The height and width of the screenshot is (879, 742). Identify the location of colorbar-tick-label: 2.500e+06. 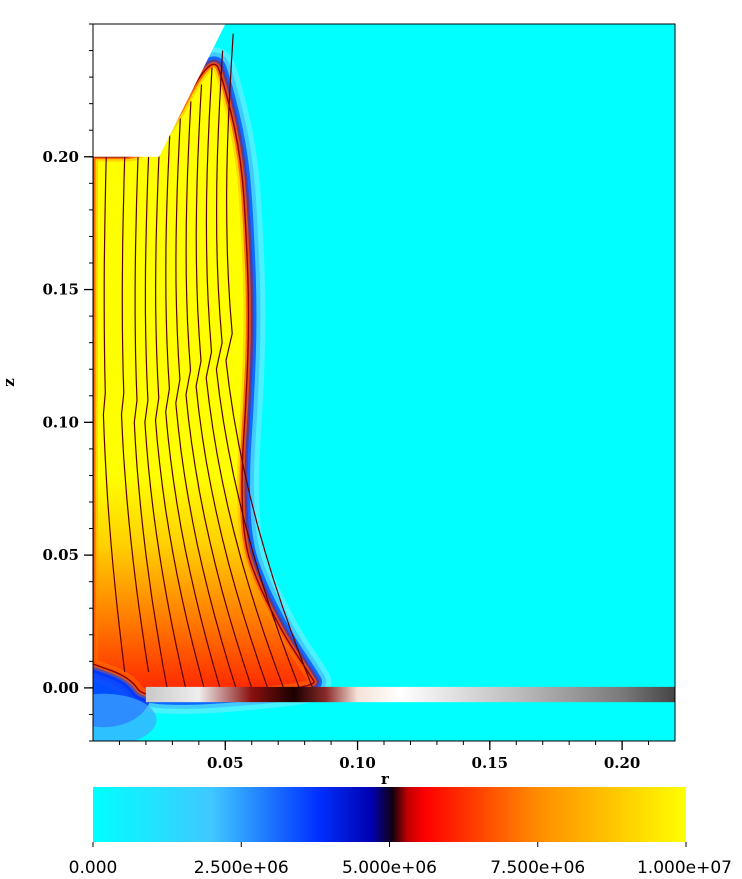
(241, 868).